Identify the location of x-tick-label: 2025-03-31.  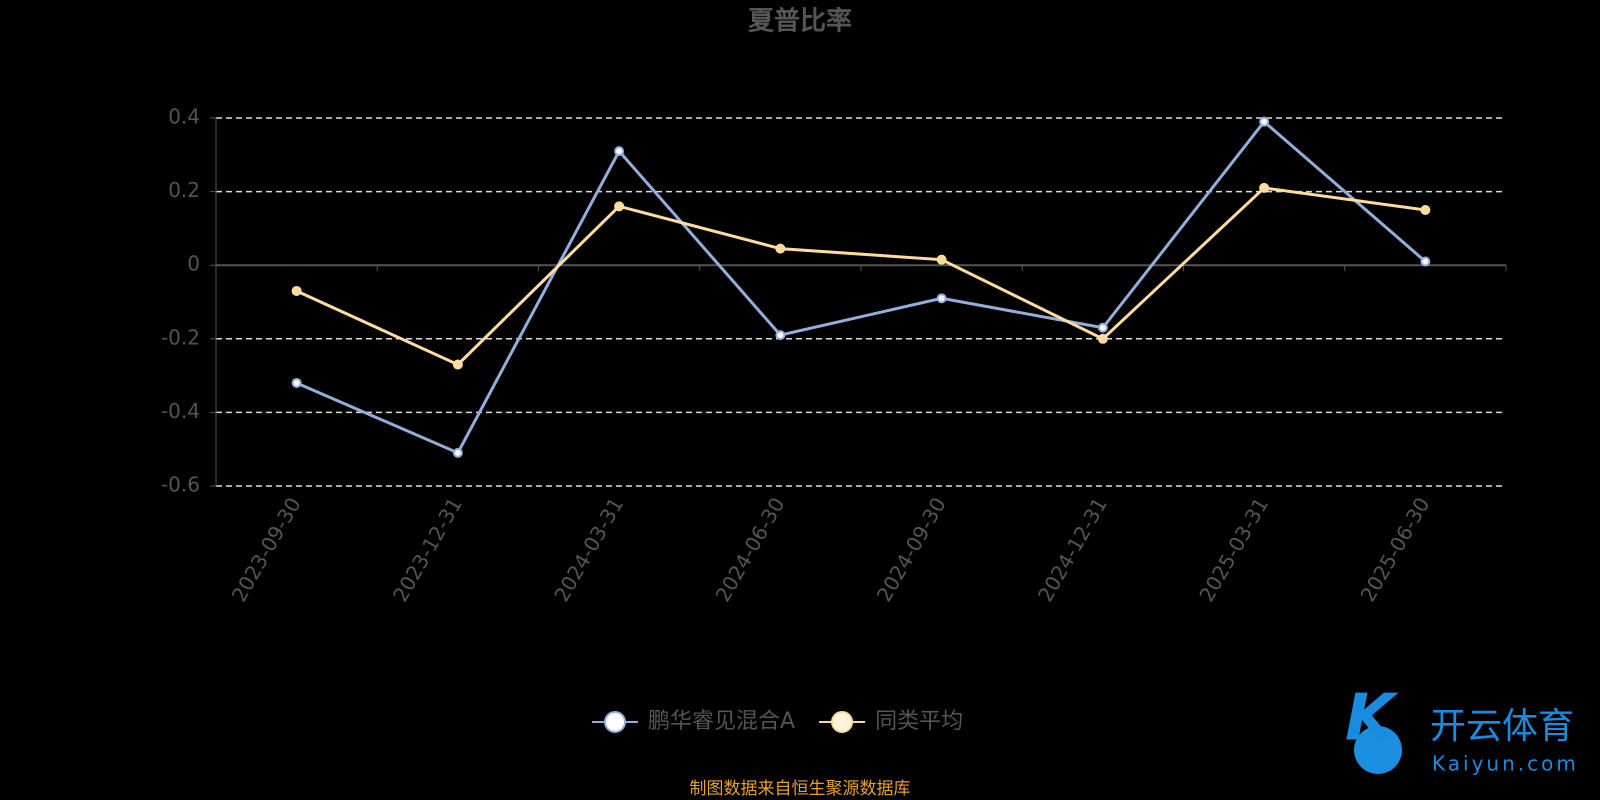
(1233, 549).